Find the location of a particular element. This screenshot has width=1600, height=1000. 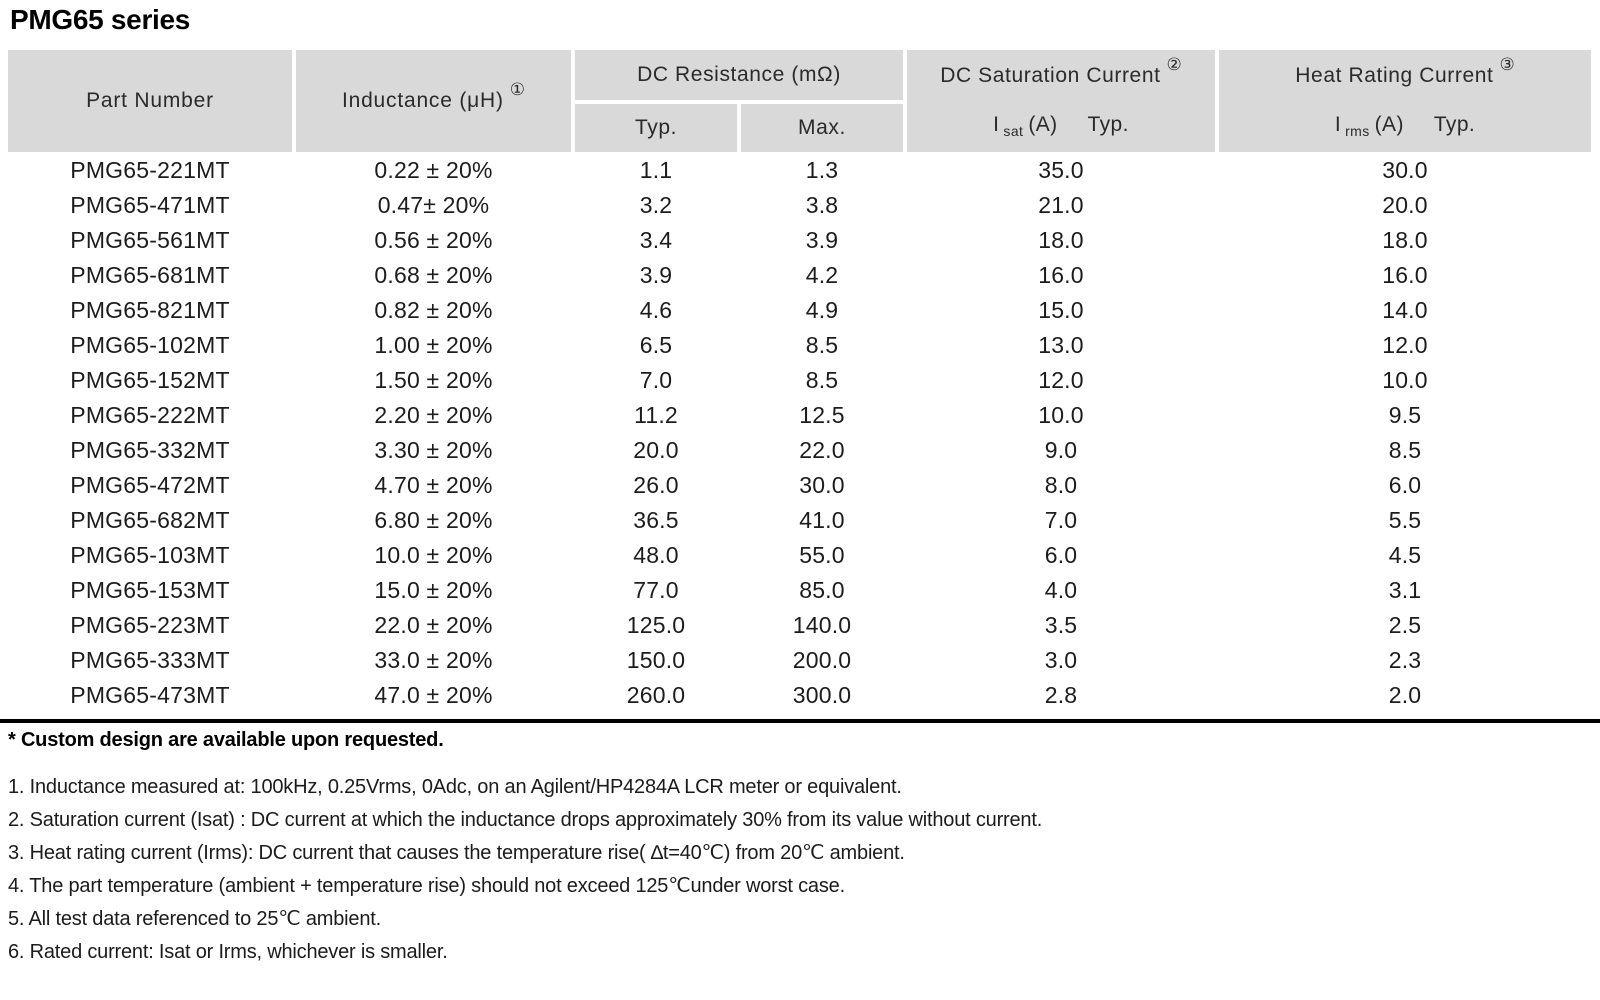

table-row: PMG65-682MT 6.80 ± 20% 36.5 41.0 7.0 5.5 is located at coordinates (799, 520).